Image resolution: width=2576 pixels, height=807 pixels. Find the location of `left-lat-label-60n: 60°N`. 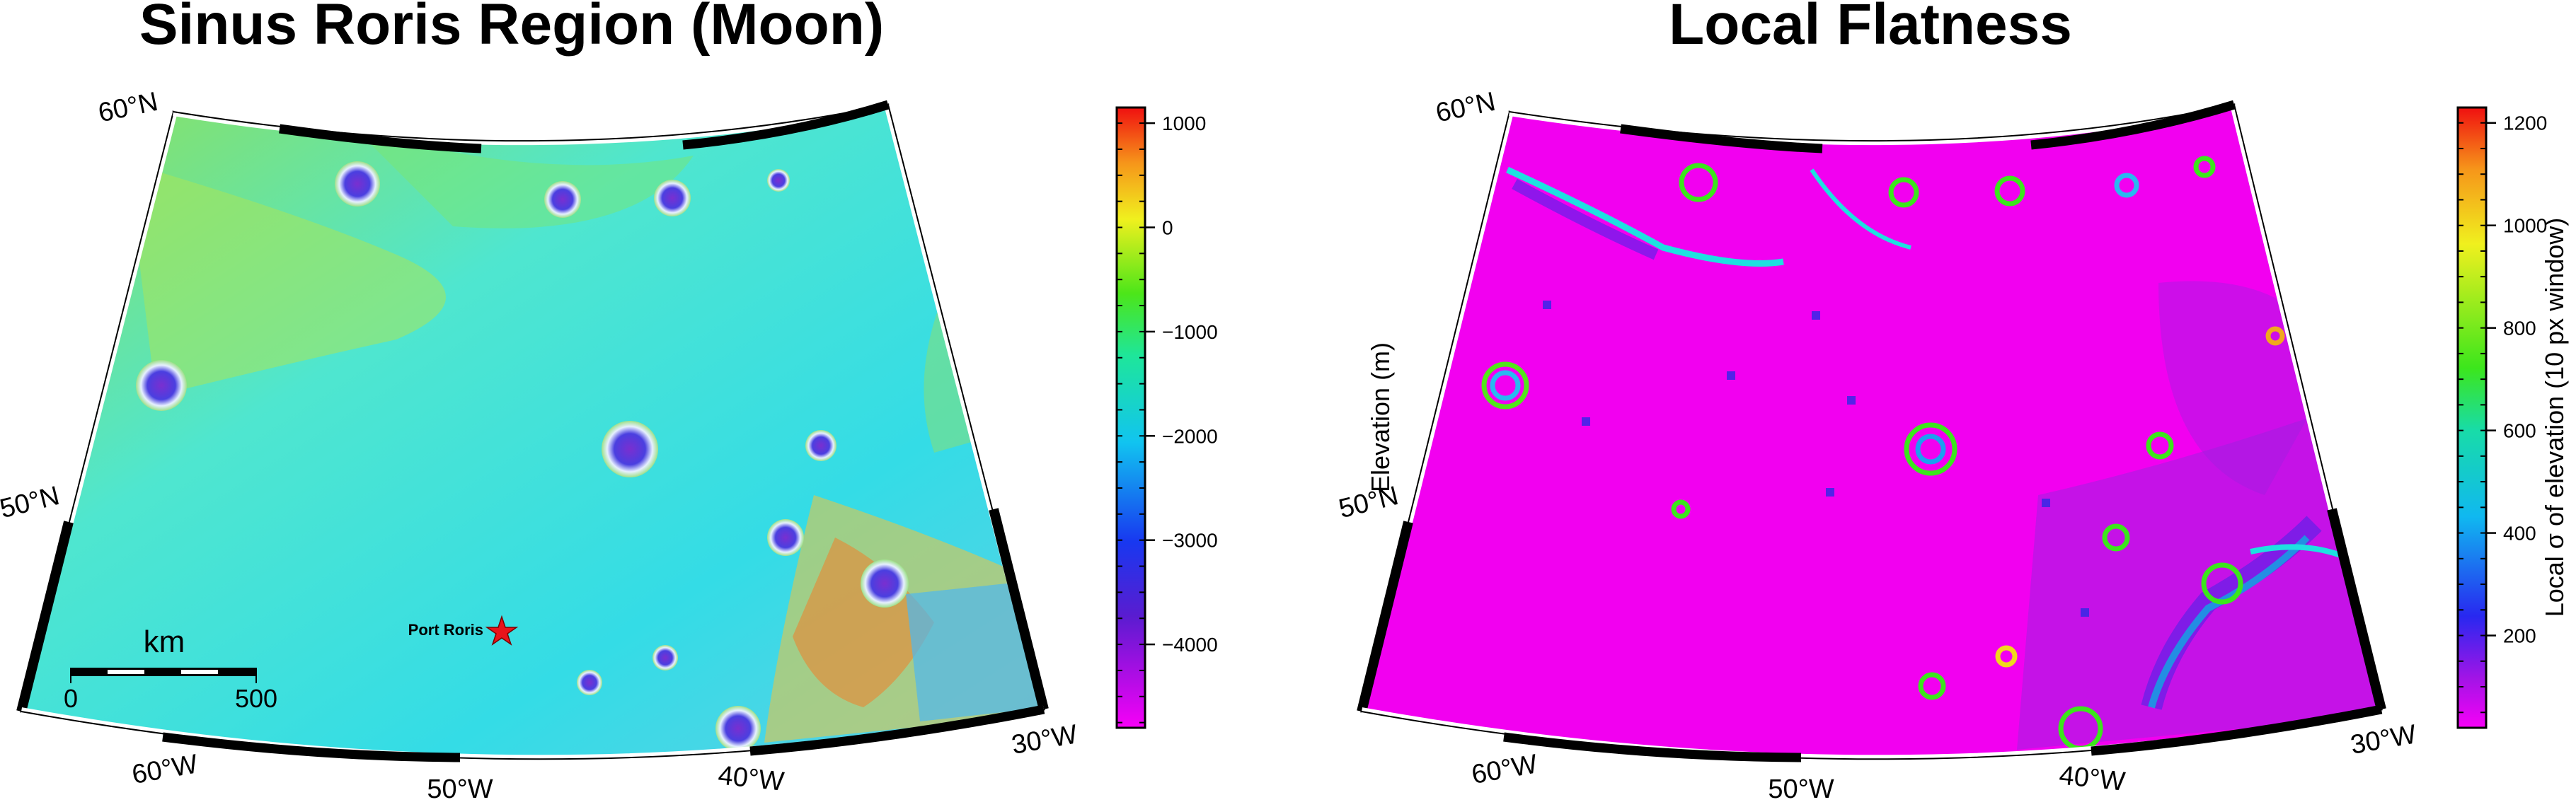

left-lat-label-60n: 60°N is located at coordinates (128, 108).